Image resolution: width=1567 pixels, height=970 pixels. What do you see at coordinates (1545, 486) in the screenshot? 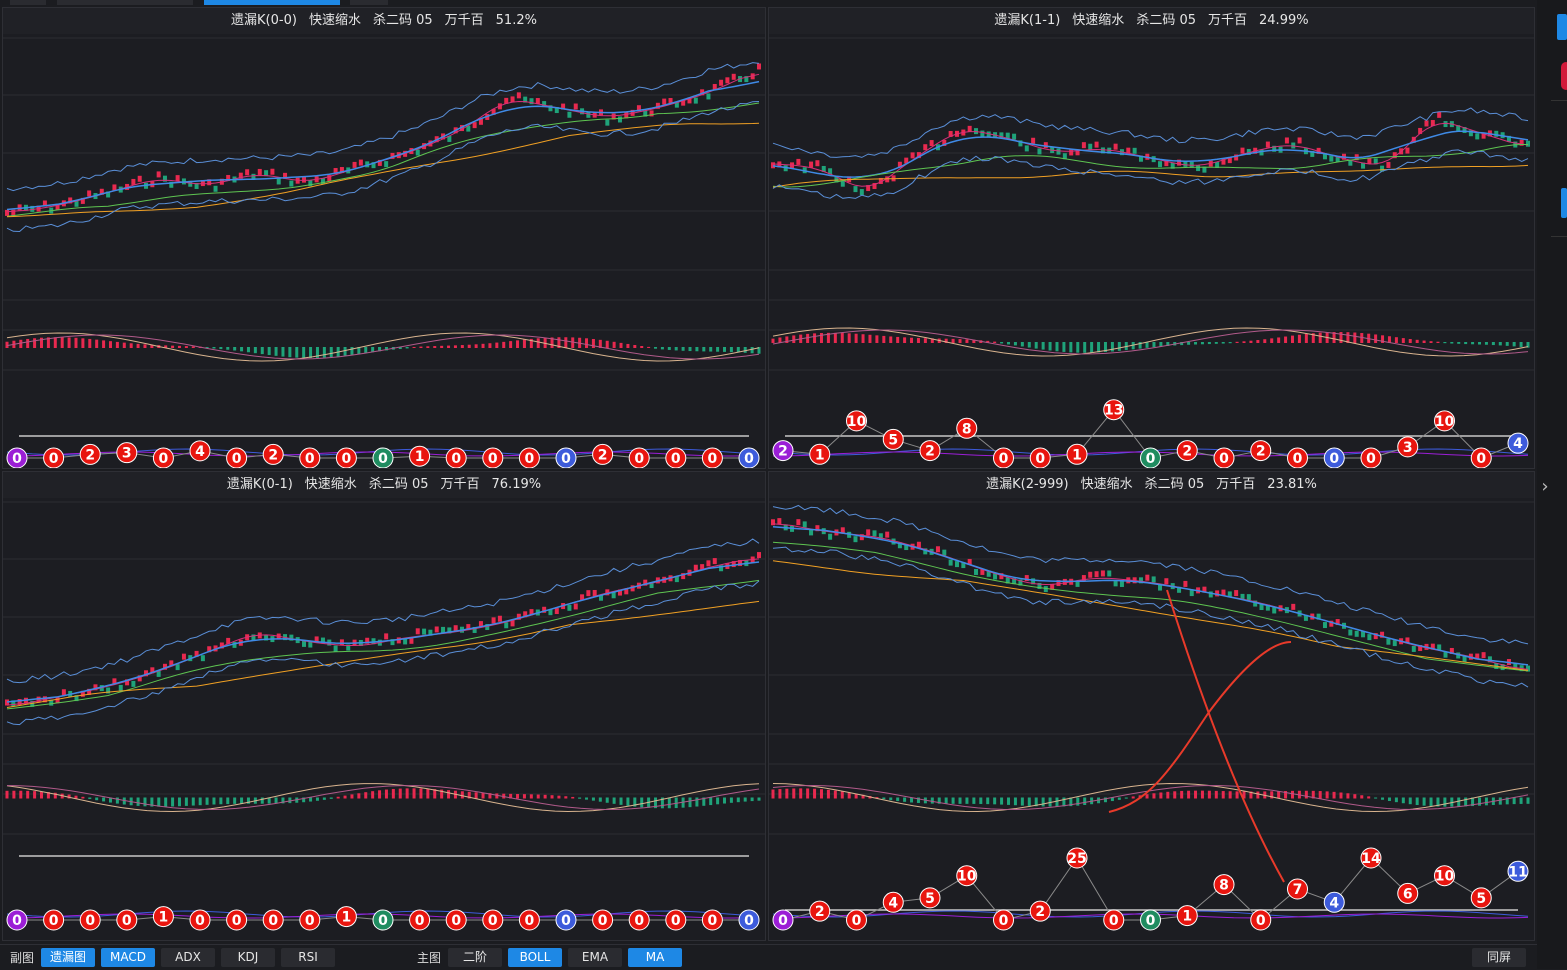
I see `chevron-right-icon: ›` at bounding box center [1545, 486].